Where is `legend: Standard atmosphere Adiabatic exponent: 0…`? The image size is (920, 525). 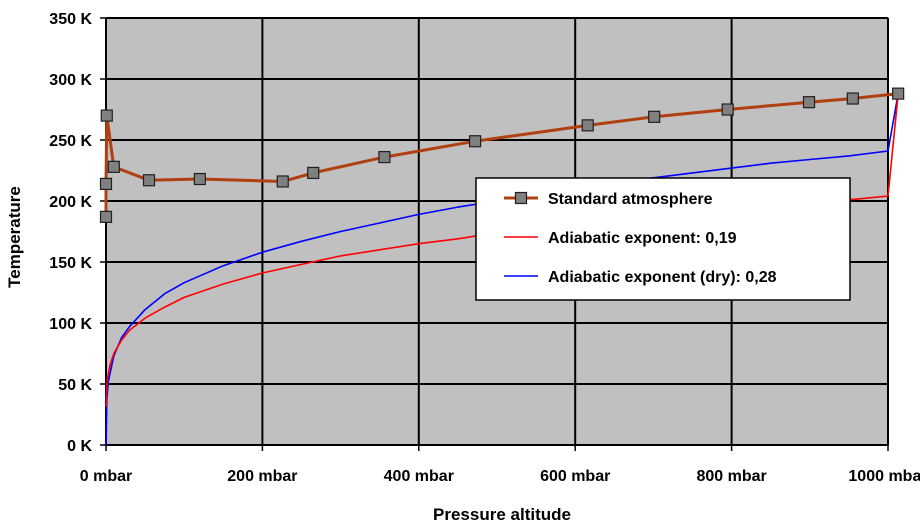
legend: Standard atmosphere Adiabatic exponent: 0… is located at coordinates (663, 239).